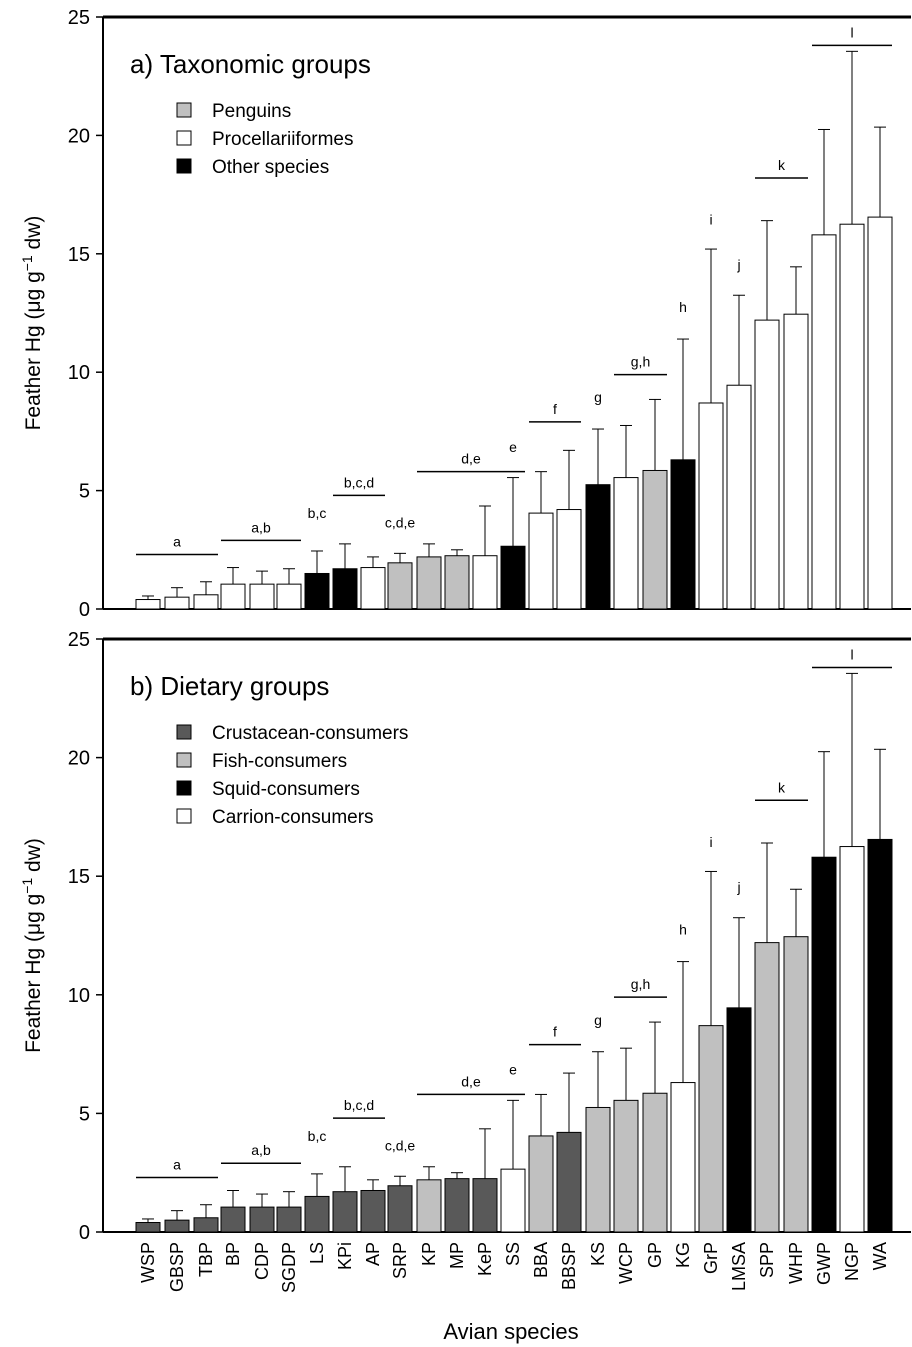 The width and height of the screenshot is (912, 1347). Describe the element at coordinates (79, 759) in the screenshot. I see `y-tick-label: 20` at that location.